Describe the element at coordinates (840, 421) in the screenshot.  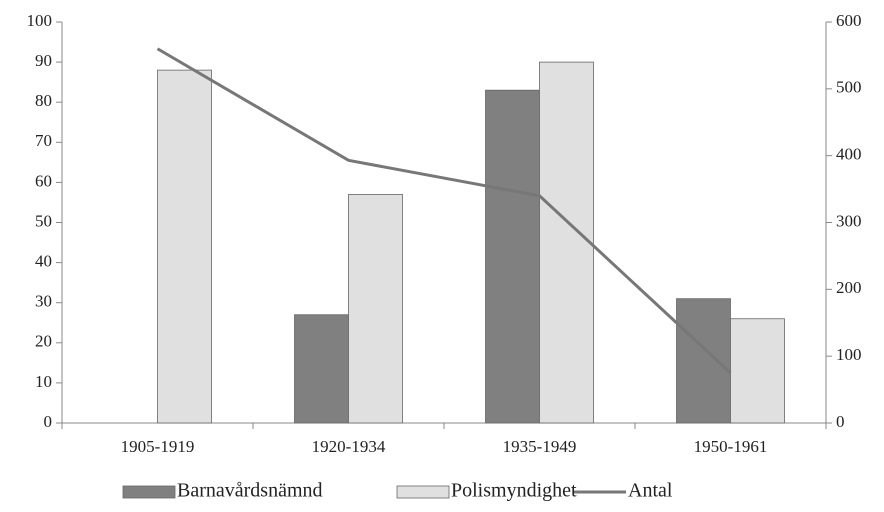
I see `y2-tick-label: 0` at that location.